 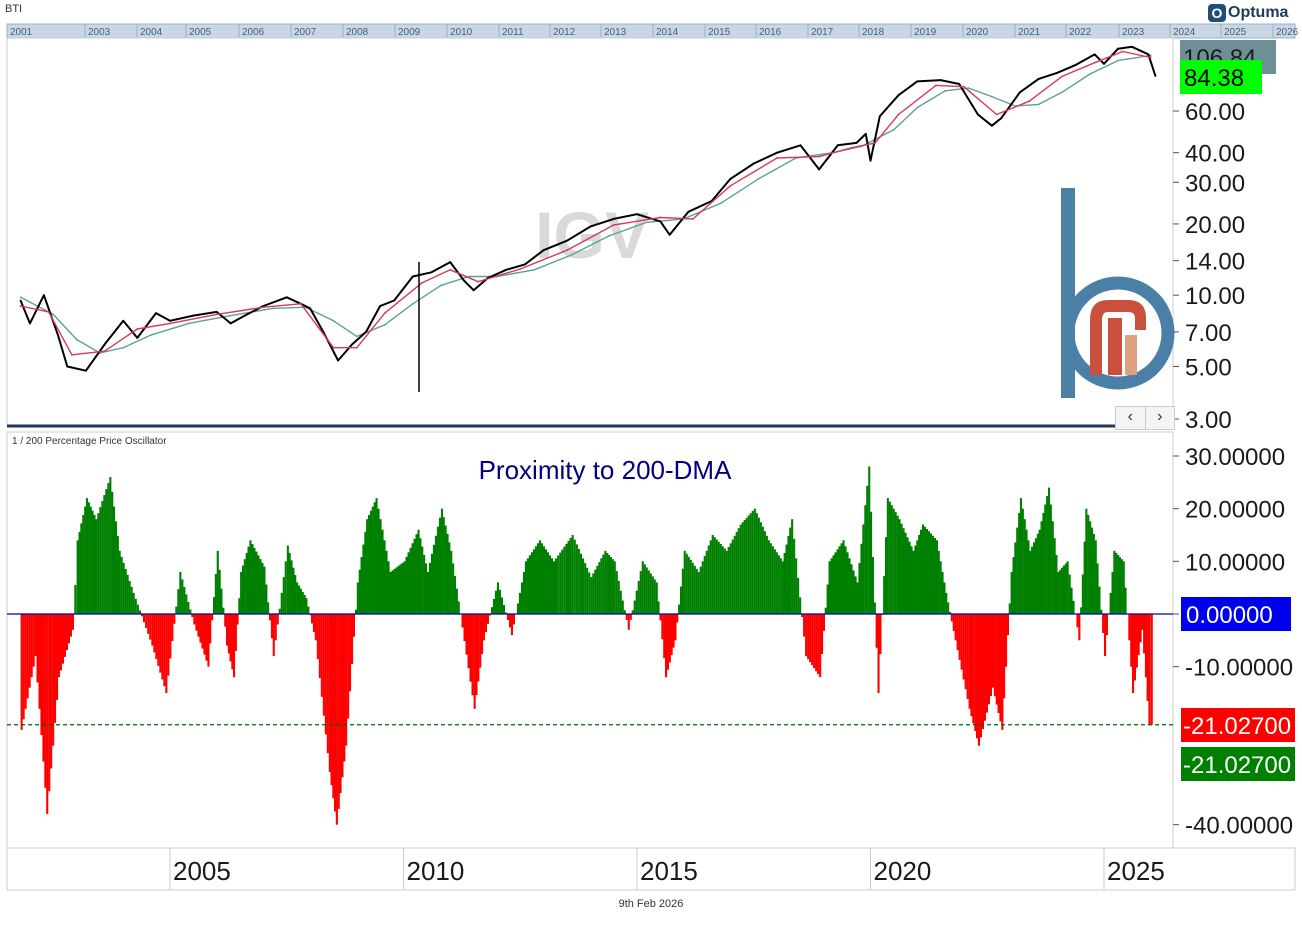 I want to click on optuma-logo: O Optuma, so click(x=1252, y=14).